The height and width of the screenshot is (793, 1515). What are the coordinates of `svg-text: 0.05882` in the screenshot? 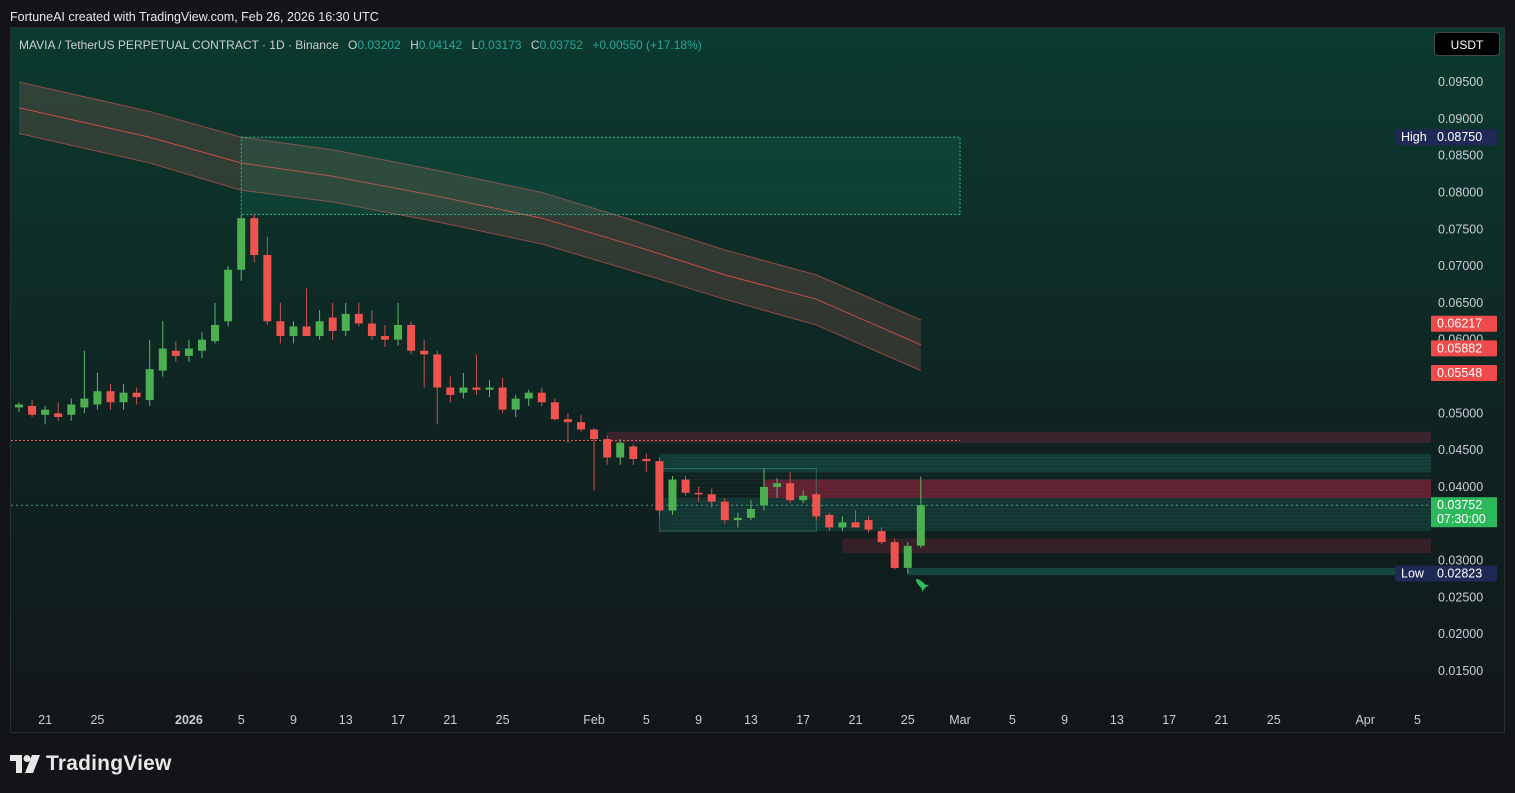 It's located at (1459, 348).